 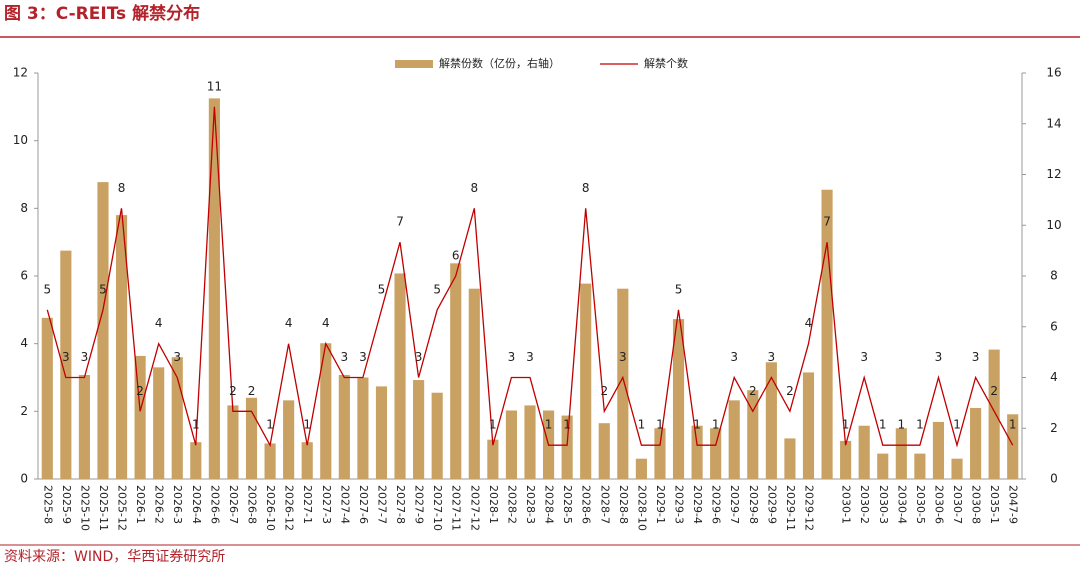 What do you see at coordinates (567, 504) in the screenshot?
I see `x-tick-label: 2028-5` at bounding box center [567, 504].